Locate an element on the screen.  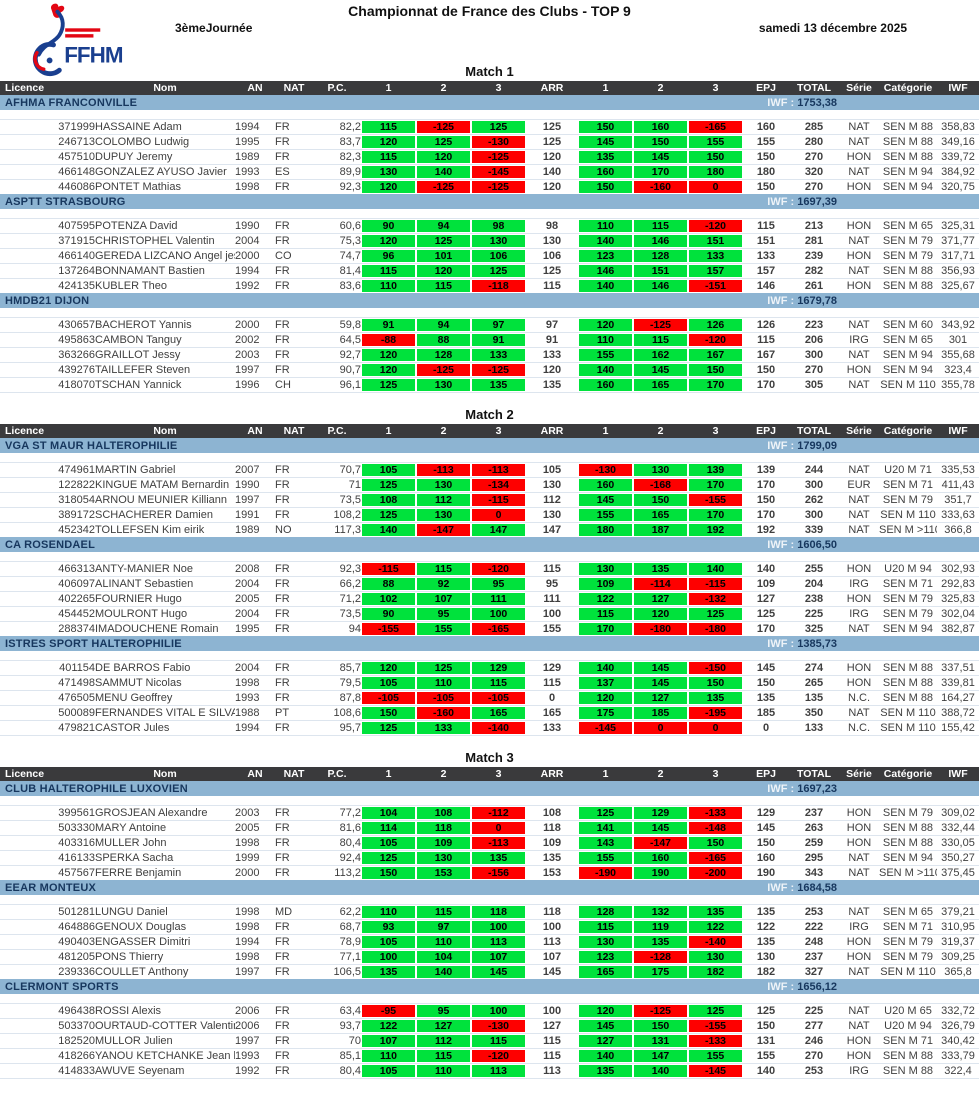
attempt-failed: -133 is located at coordinates (715, 1041).